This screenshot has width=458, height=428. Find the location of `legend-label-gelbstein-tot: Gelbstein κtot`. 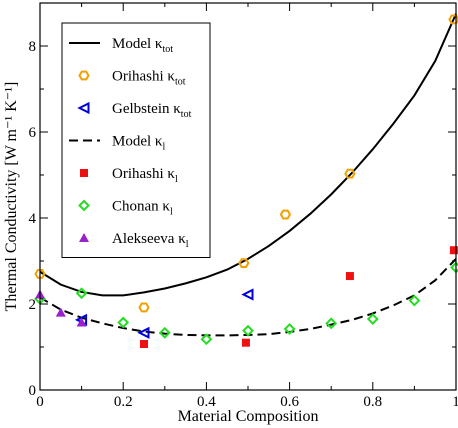

legend-label-gelbstein-tot: Gelbstein κtot is located at coordinates (152, 110).